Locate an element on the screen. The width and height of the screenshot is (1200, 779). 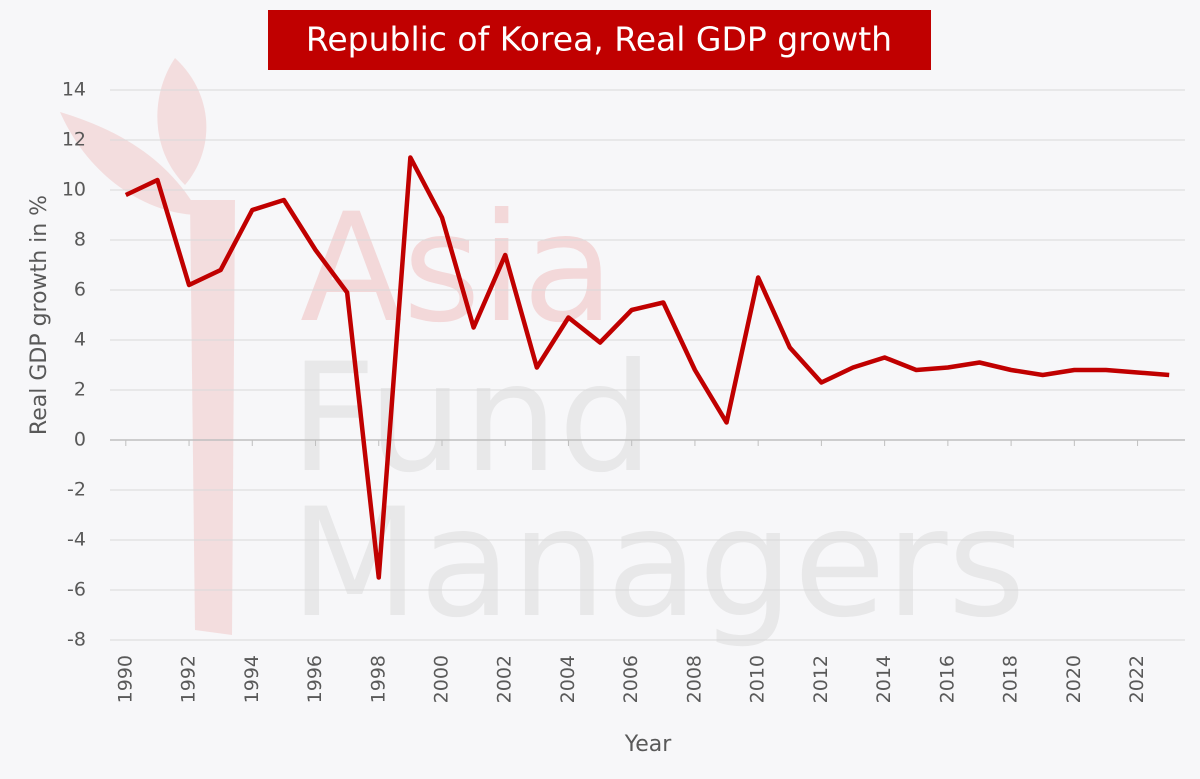
title-box is located at coordinates (599, 40).